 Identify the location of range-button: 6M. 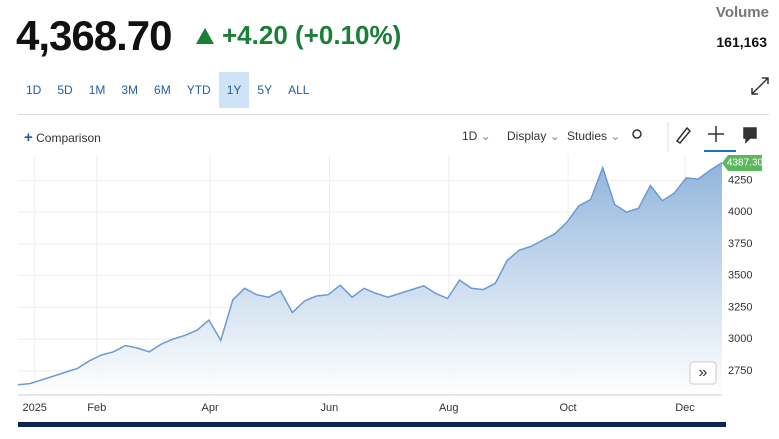
(162, 90).